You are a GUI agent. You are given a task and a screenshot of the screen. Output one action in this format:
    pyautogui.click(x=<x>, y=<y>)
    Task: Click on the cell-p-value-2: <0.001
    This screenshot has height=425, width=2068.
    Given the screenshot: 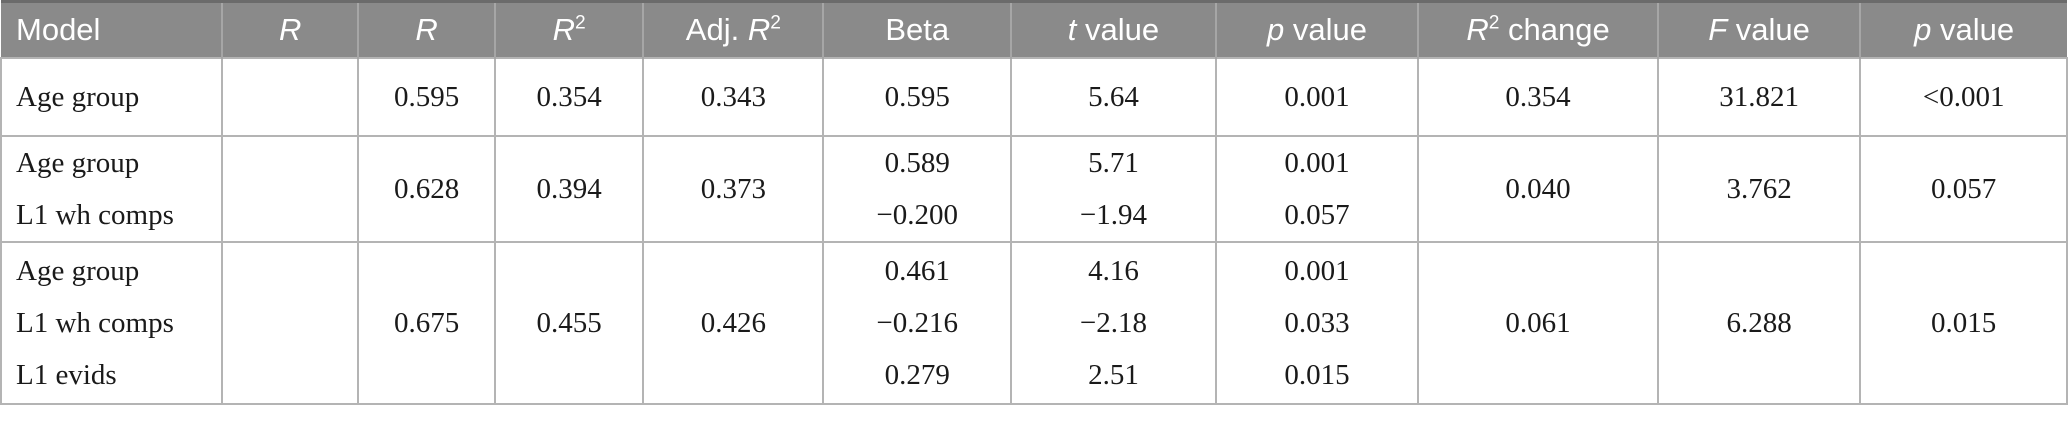 What is the action you would take?
    pyautogui.click(x=1963, y=97)
    